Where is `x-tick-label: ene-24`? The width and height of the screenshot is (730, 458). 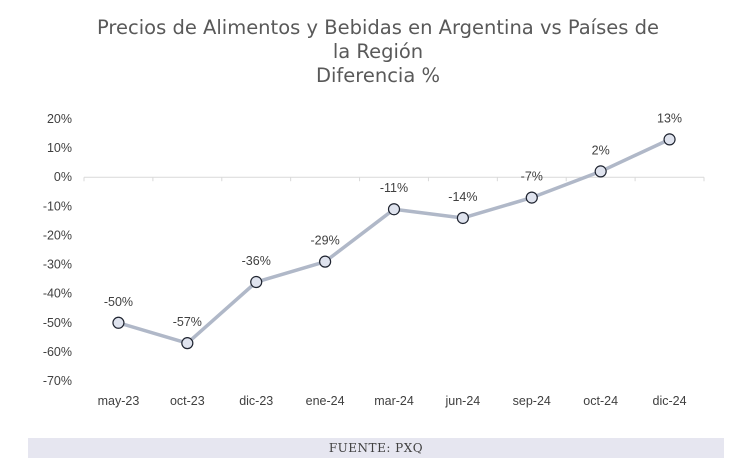 x-tick-label: ene-24 is located at coordinates (325, 401).